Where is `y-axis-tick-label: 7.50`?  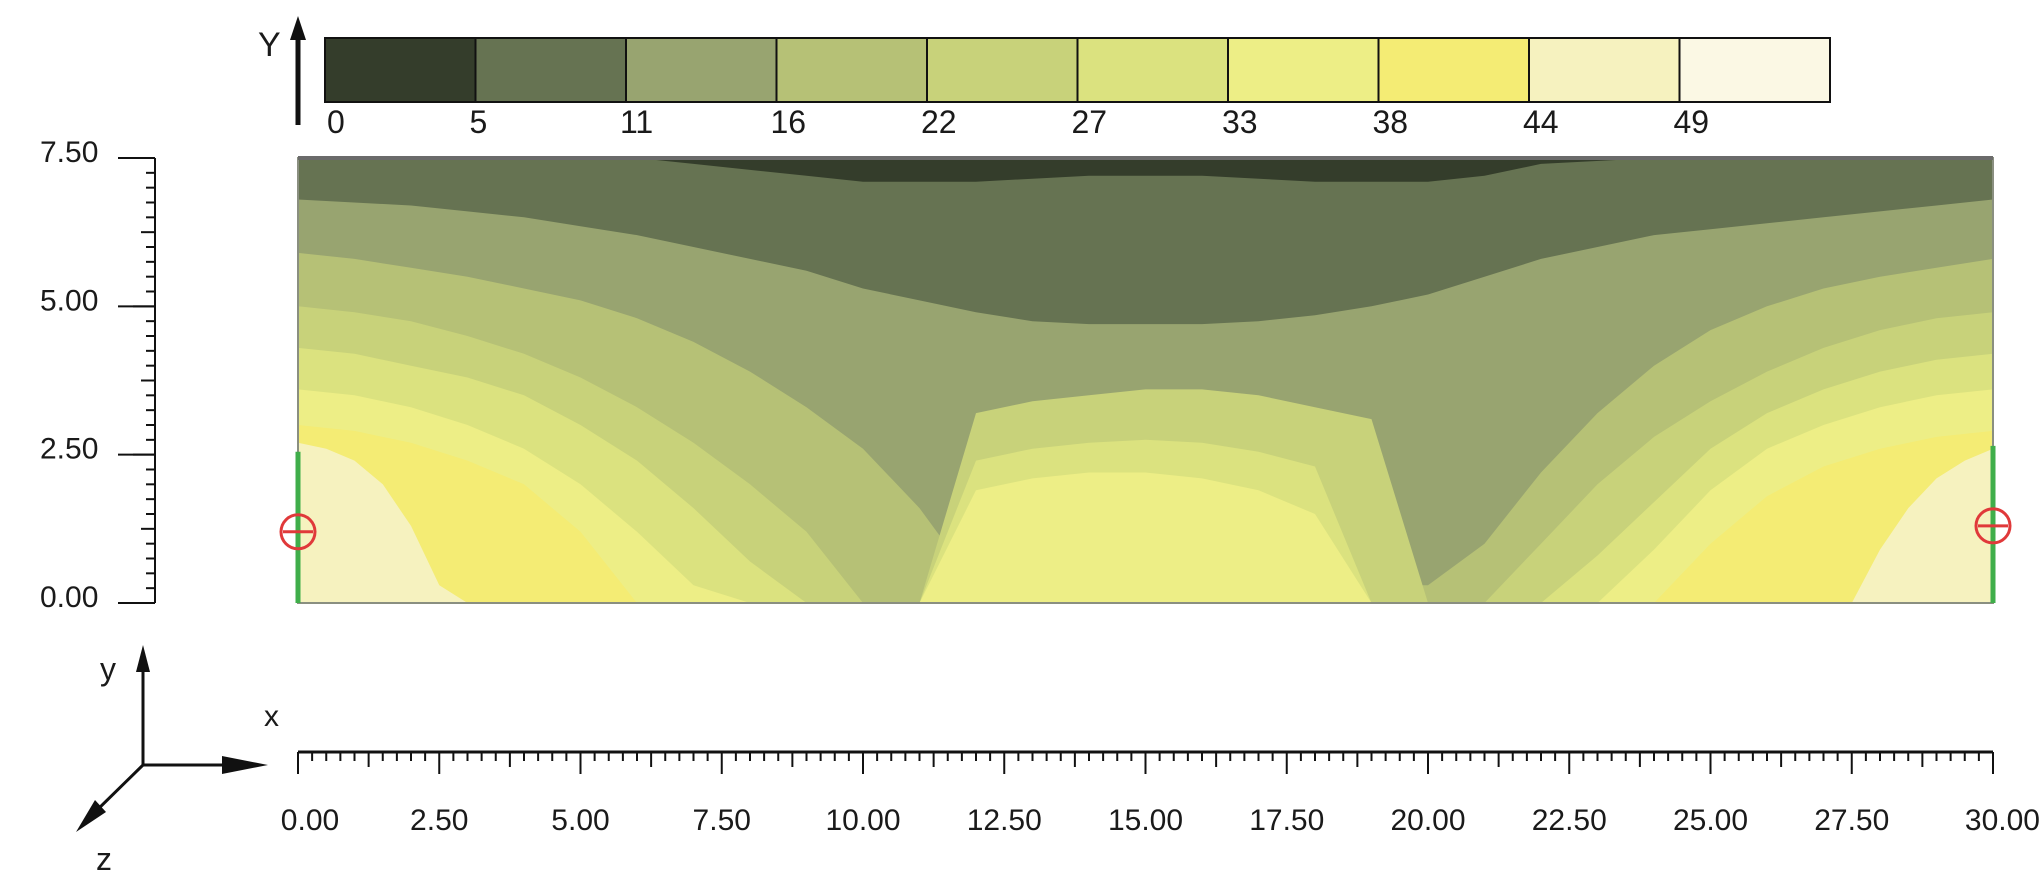
y-axis-tick-label: 7.50 is located at coordinates (69, 152).